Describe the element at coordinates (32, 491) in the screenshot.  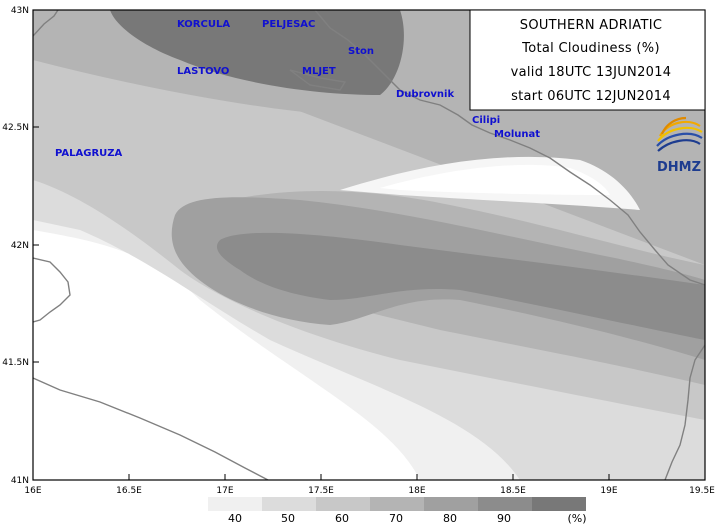
I see `lon-tick-label: 16E` at that location.